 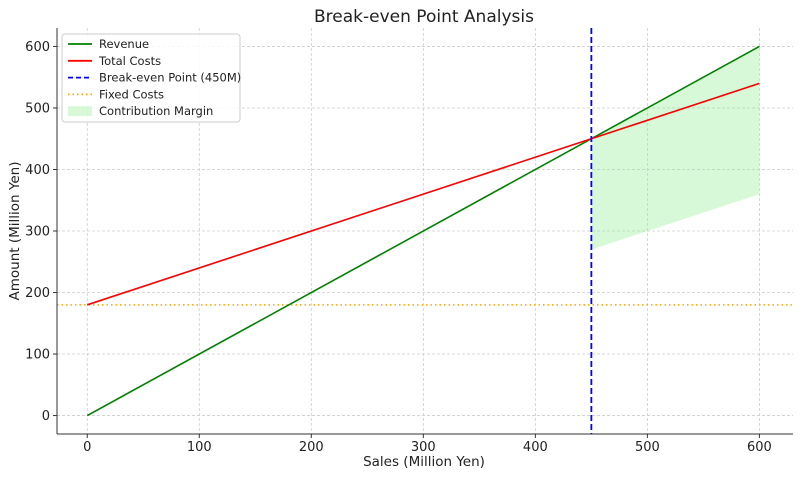 What do you see at coordinates (37, 355) in the screenshot?
I see `y-tick-label: 100` at bounding box center [37, 355].